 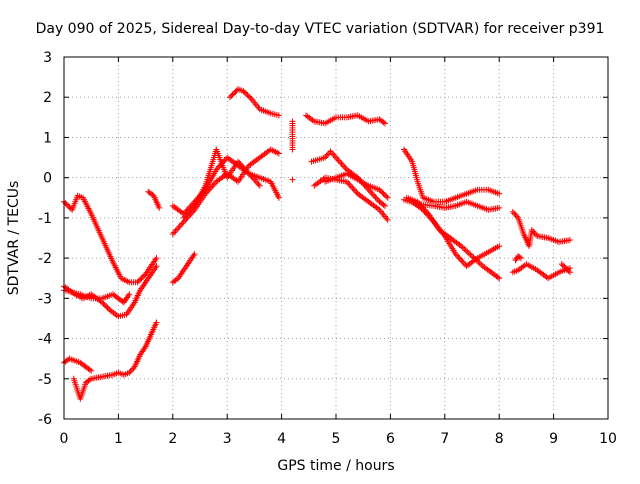 I want to click on y-tick-label: -6, so click(x=45, y=420).